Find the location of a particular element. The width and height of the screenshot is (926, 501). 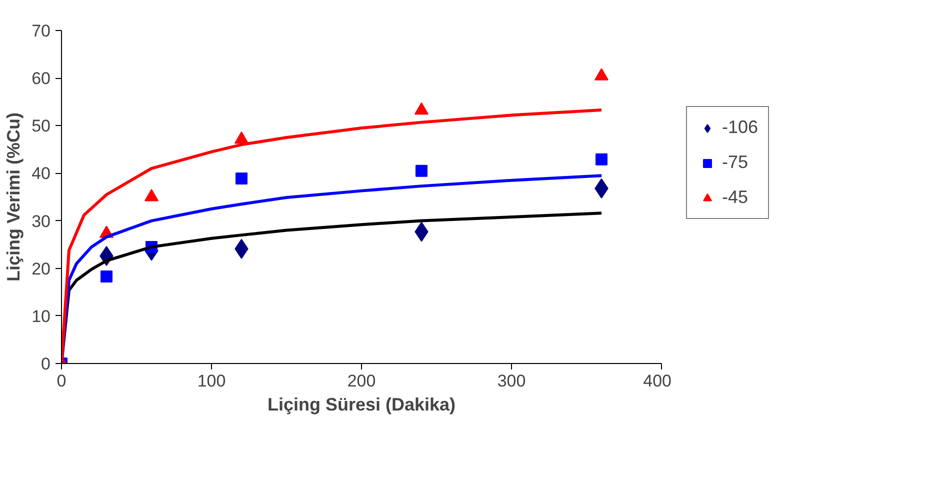

x-tick-label: 400 is located at coordinates (657, 381).